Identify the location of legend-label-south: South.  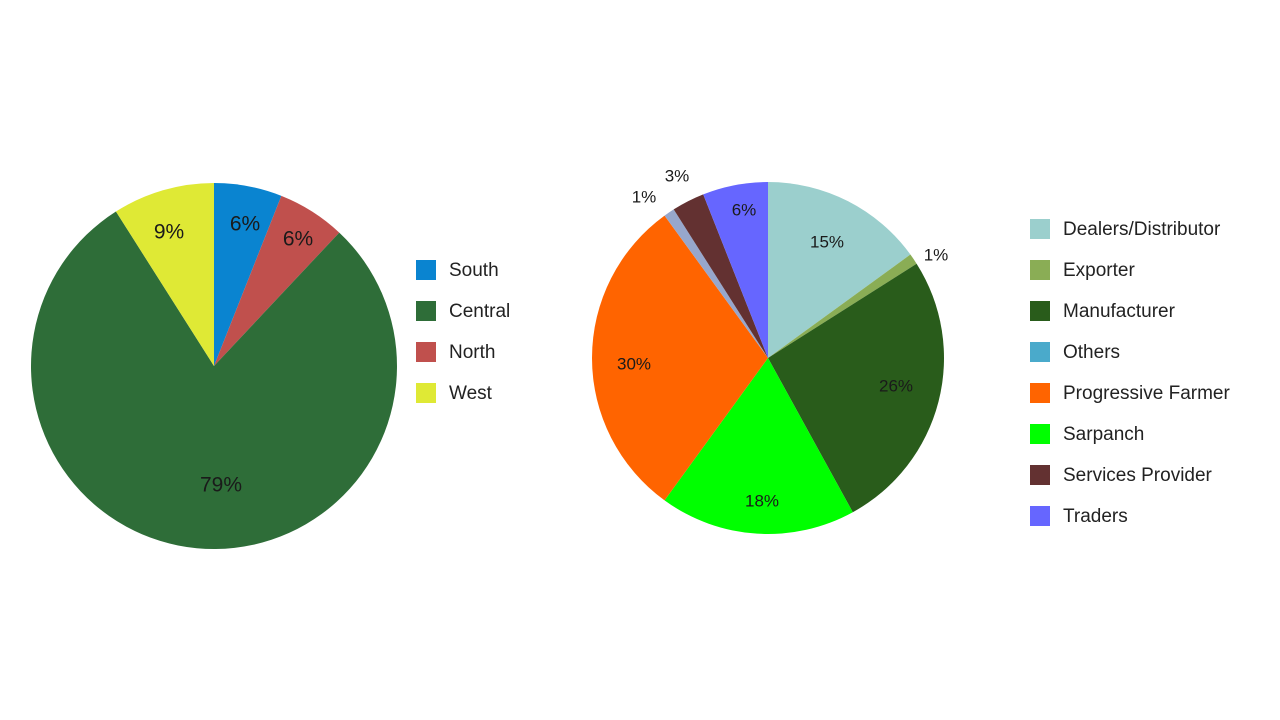
(474, 270).